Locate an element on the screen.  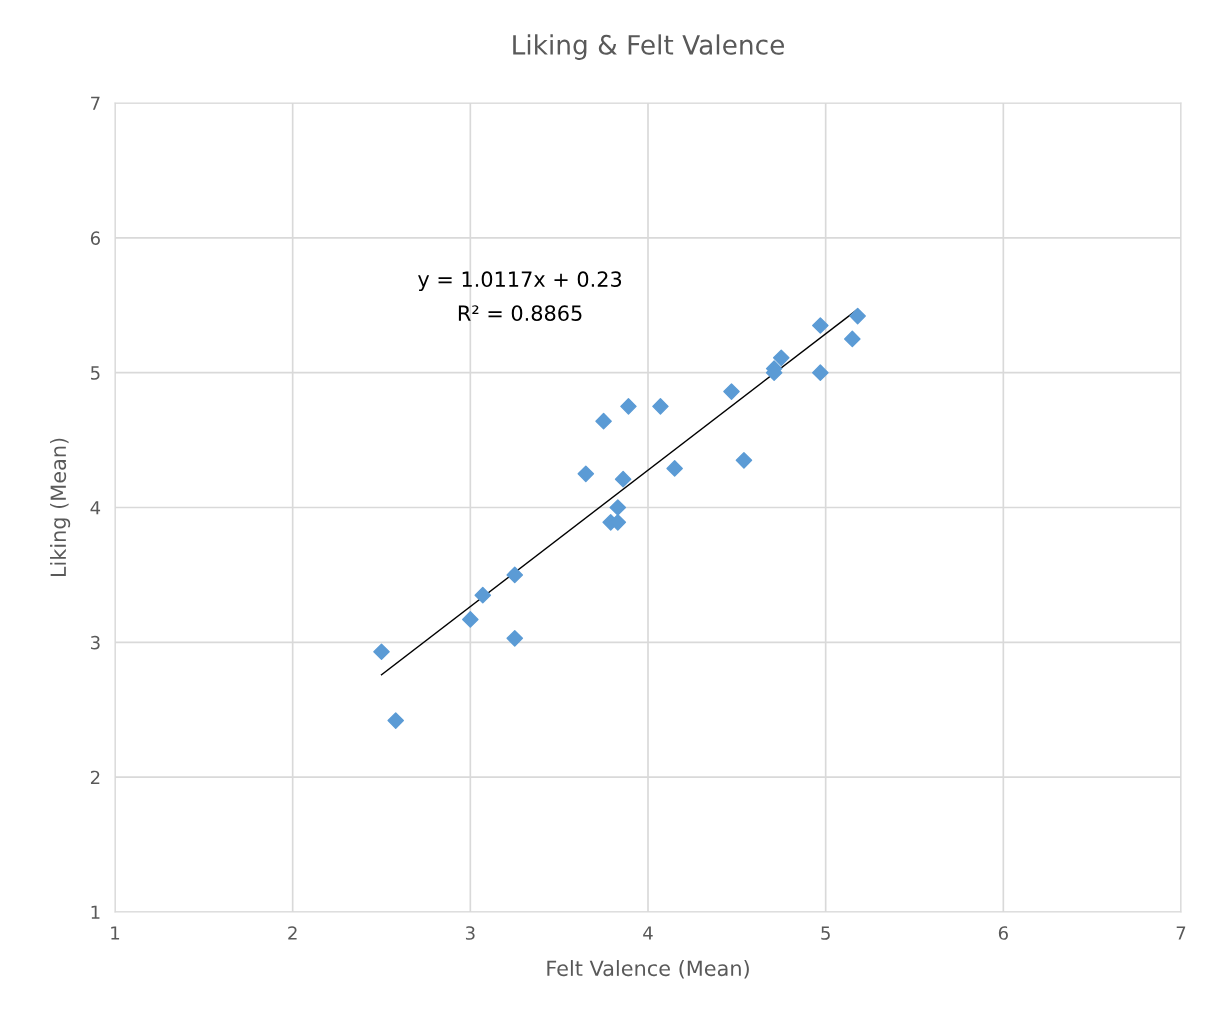
annotation: y = 1.0117x + 0.23 is located at coordinates (520, 281).